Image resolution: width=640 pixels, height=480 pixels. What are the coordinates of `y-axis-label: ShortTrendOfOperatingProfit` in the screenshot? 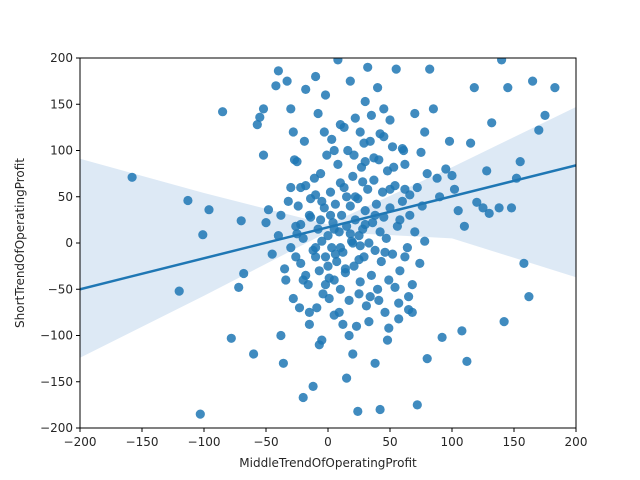 It's located at (20, 243).